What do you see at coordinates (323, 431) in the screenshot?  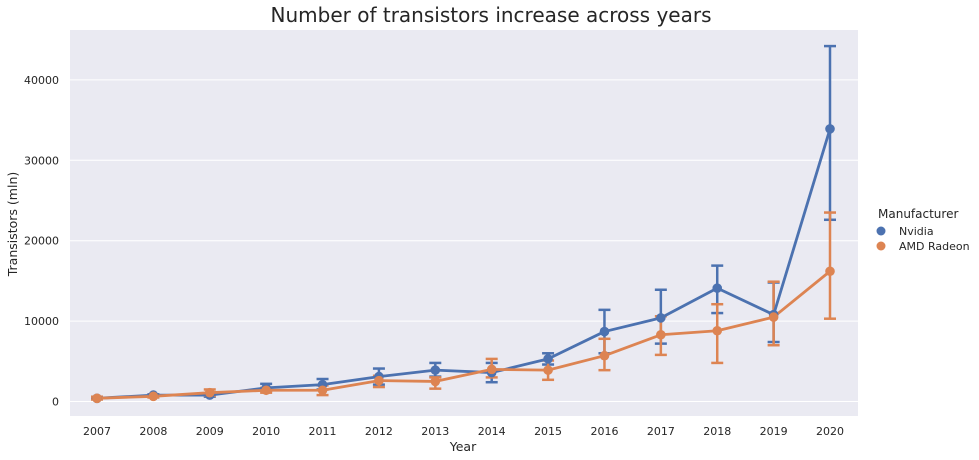 I see `x-tick-label-2011: 2011` at bounding box center [323, 431].